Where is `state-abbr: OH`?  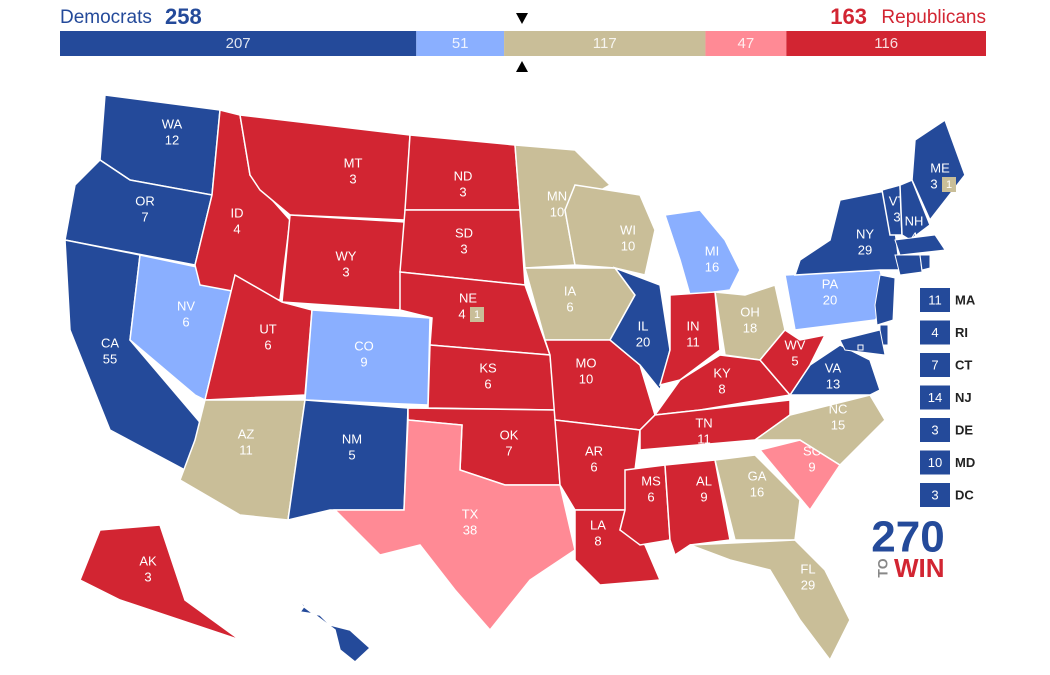 state-abbr: OH is located at coordinates (750, 311).